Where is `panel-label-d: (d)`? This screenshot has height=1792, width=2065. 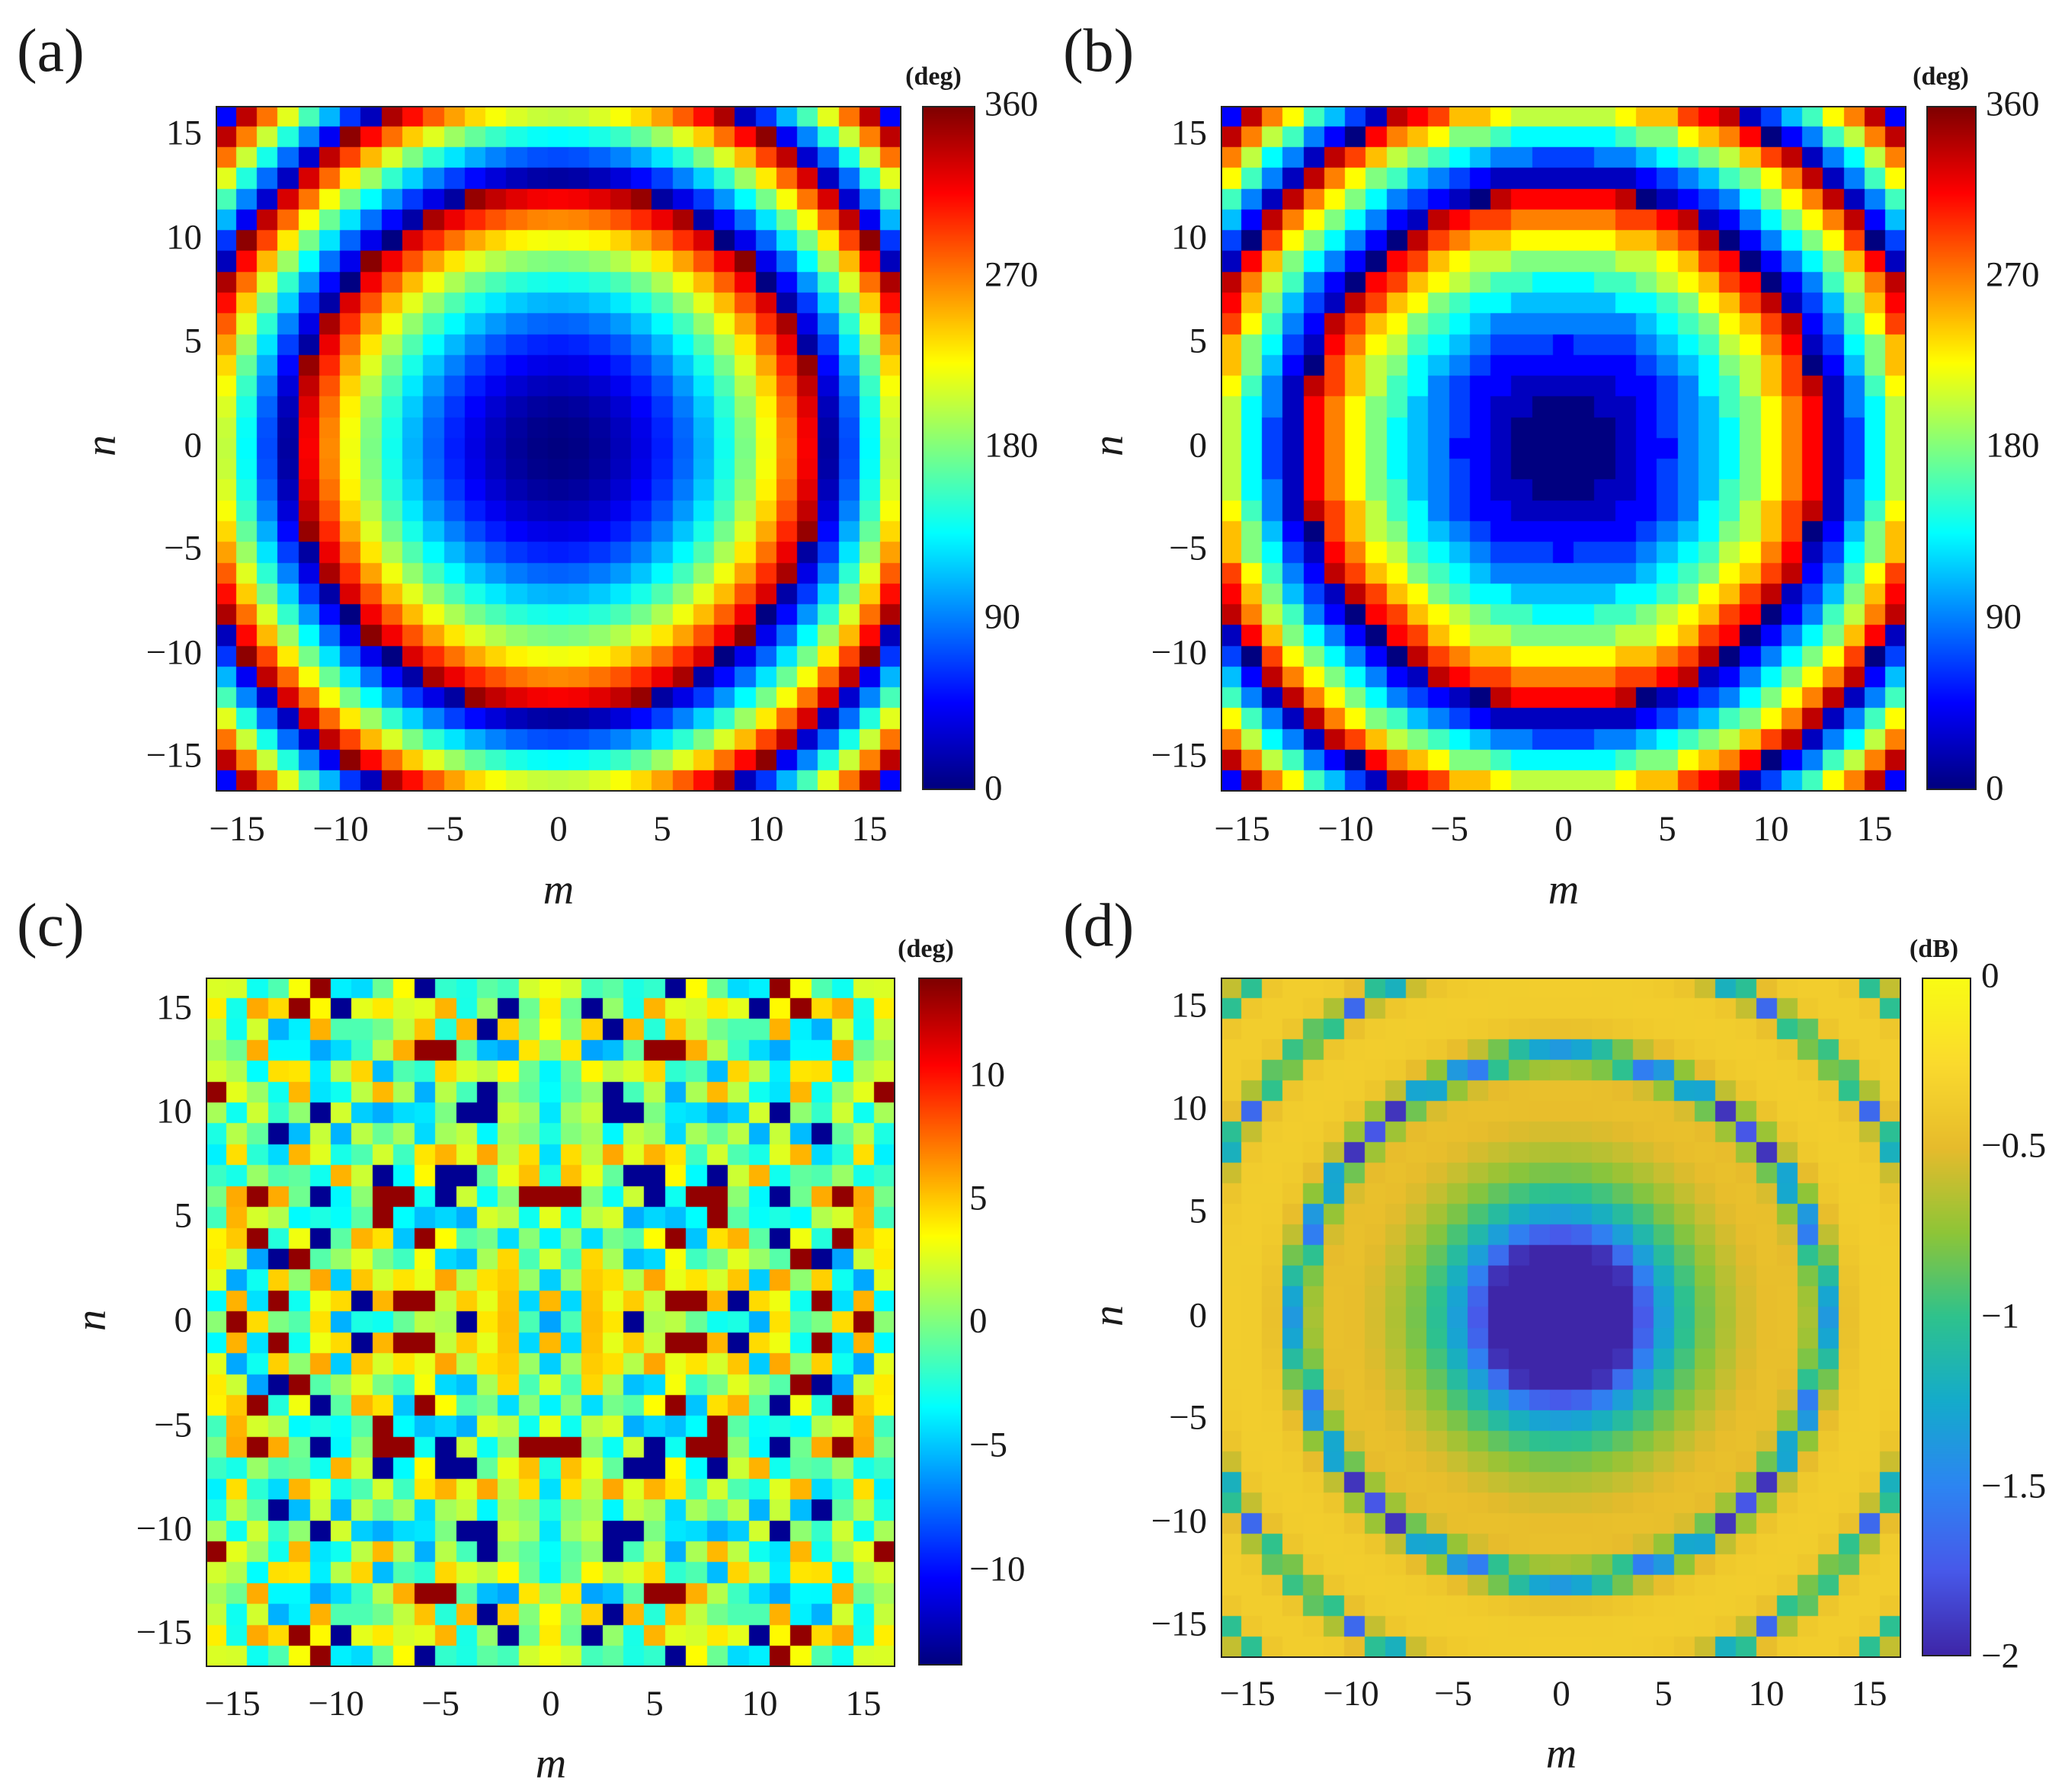
panel-label-d: (d) is located at coordinates (1099, 925).